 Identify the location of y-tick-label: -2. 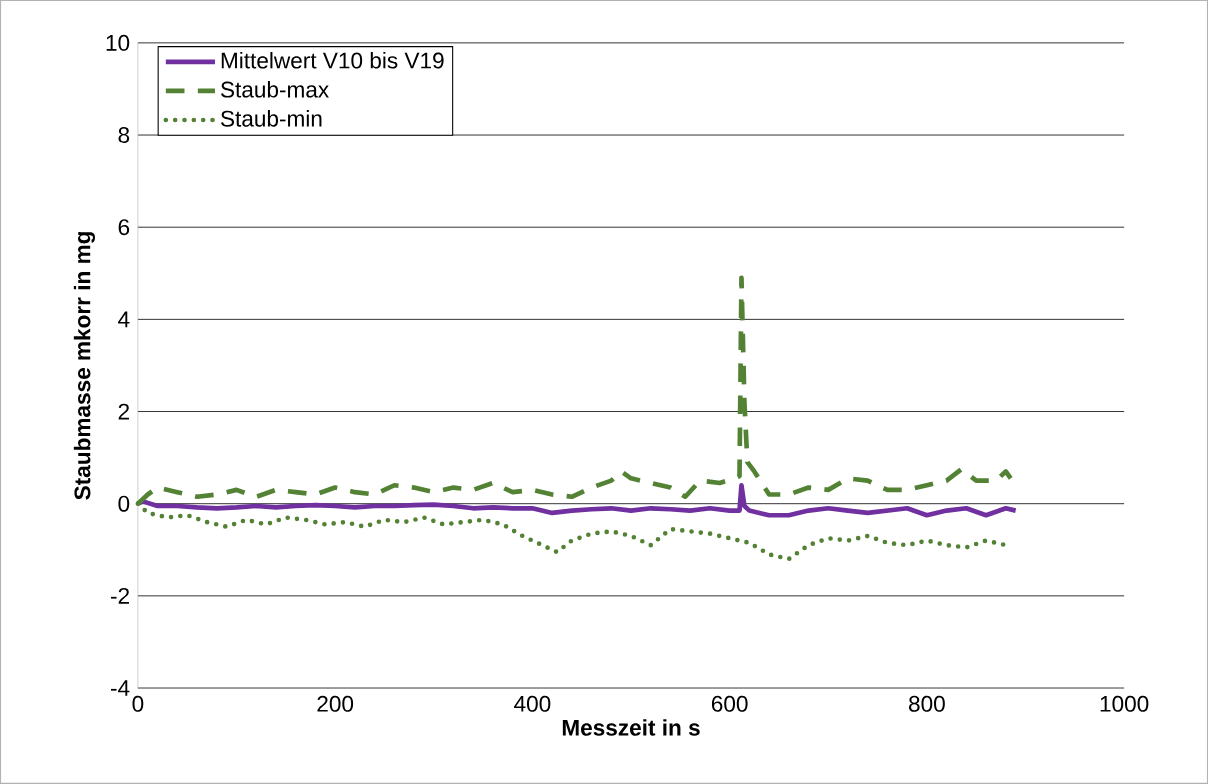
(120, 596).